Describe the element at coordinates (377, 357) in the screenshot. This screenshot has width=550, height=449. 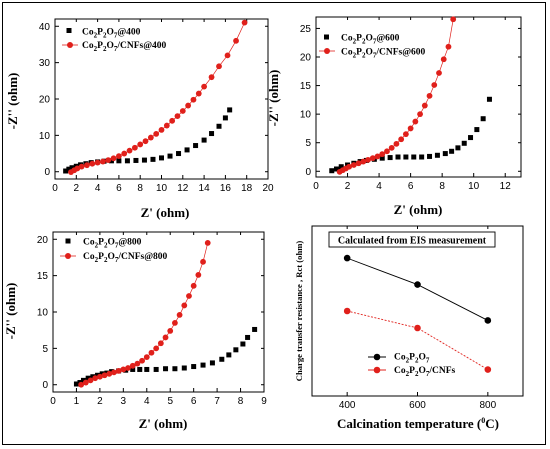
I see `legend-marker-black-circle` at that location.